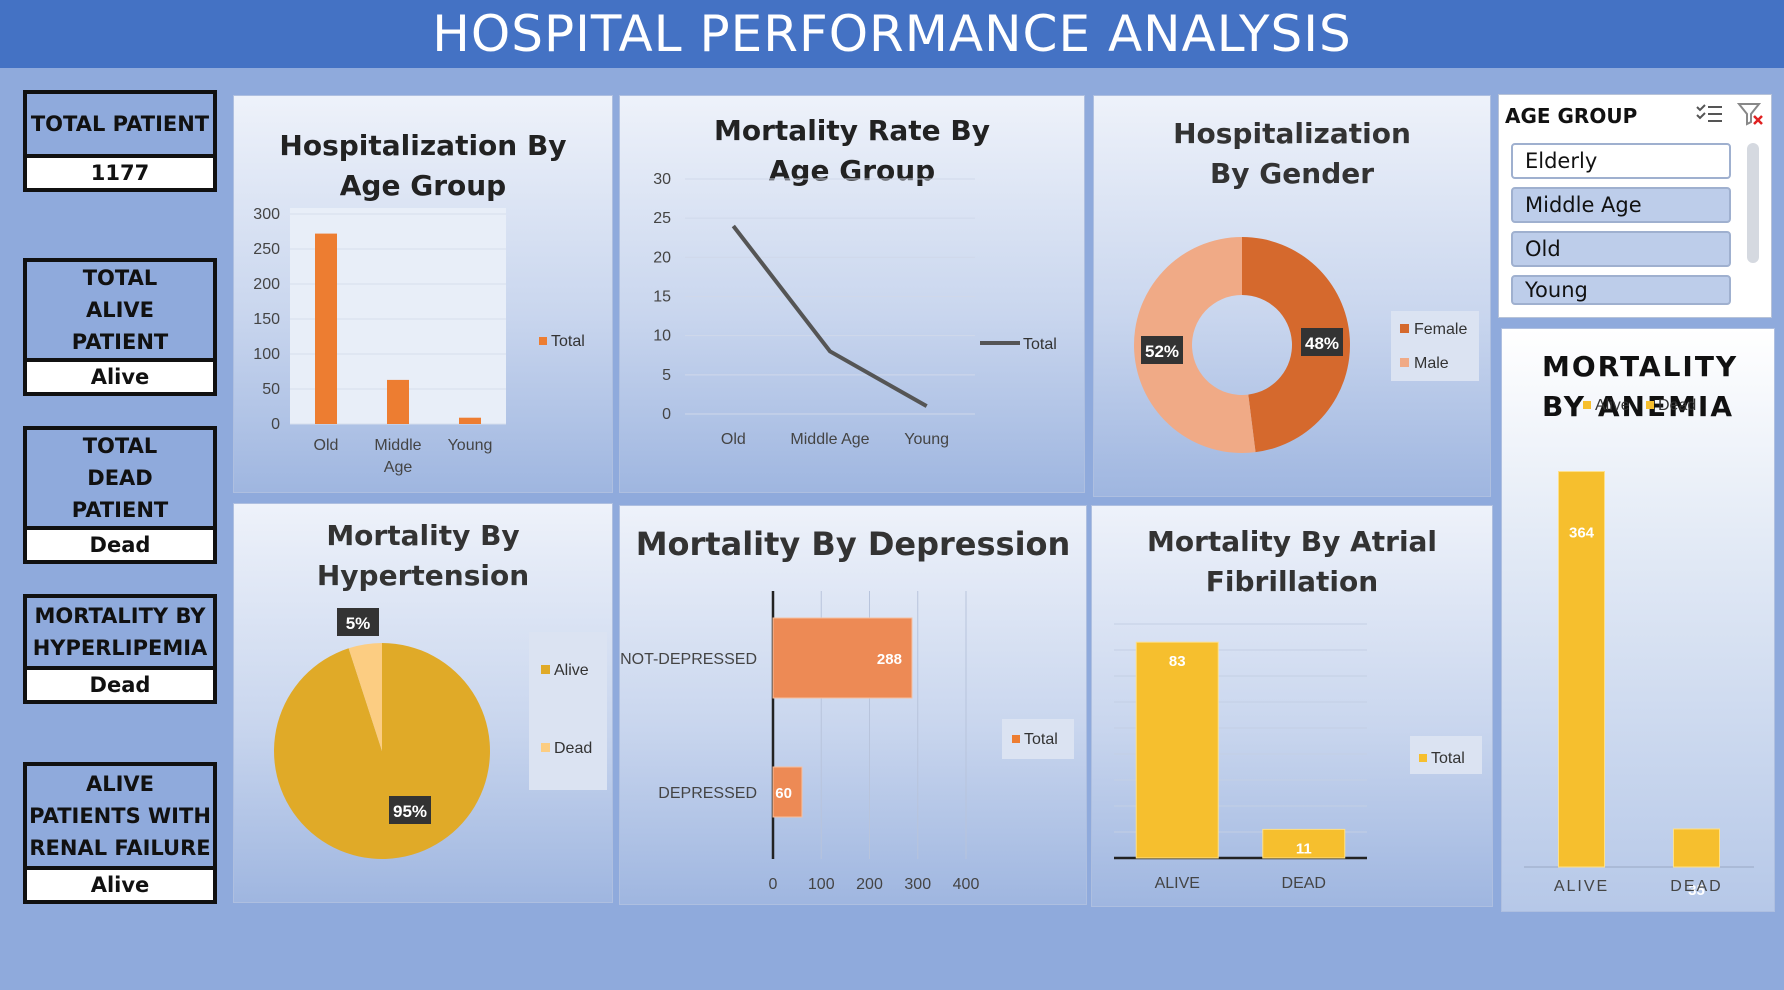  What do you see at coordinates (1435, 346) in the screenshot?
I see `legend-box` at bounding box center [1435, 346].